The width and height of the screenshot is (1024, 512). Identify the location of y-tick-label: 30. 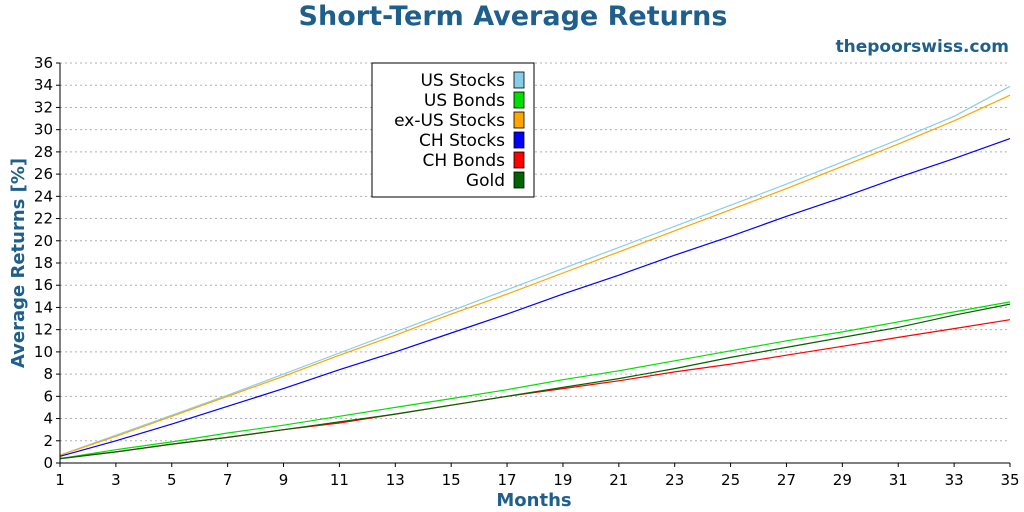
(43, 130).